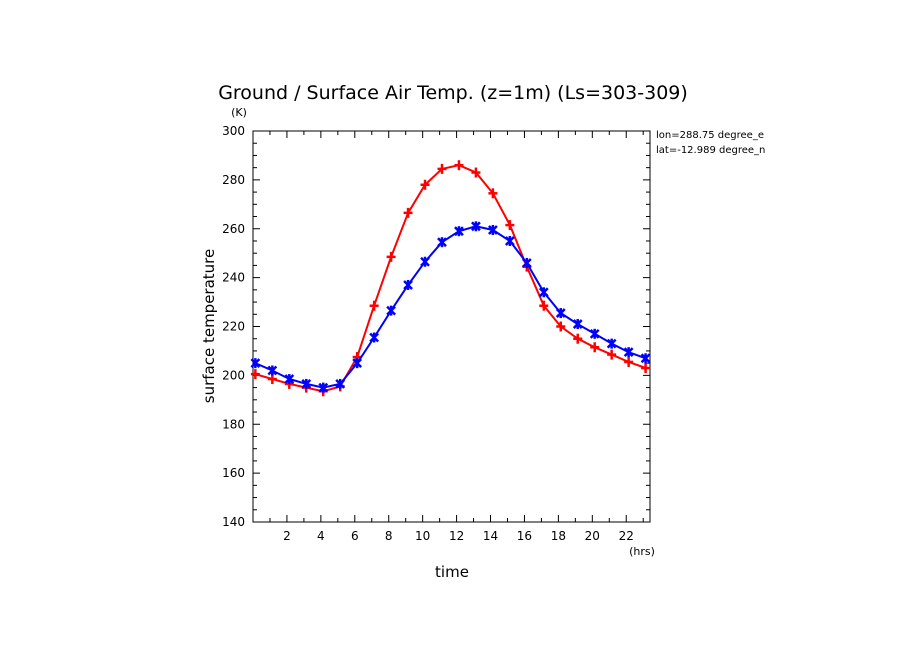 This screenshot has width=904, height=654. What do you see at coordinates (233, 375) in the screenshot?
I see `y-tick-label: 200` at bounding box center [233, 375].